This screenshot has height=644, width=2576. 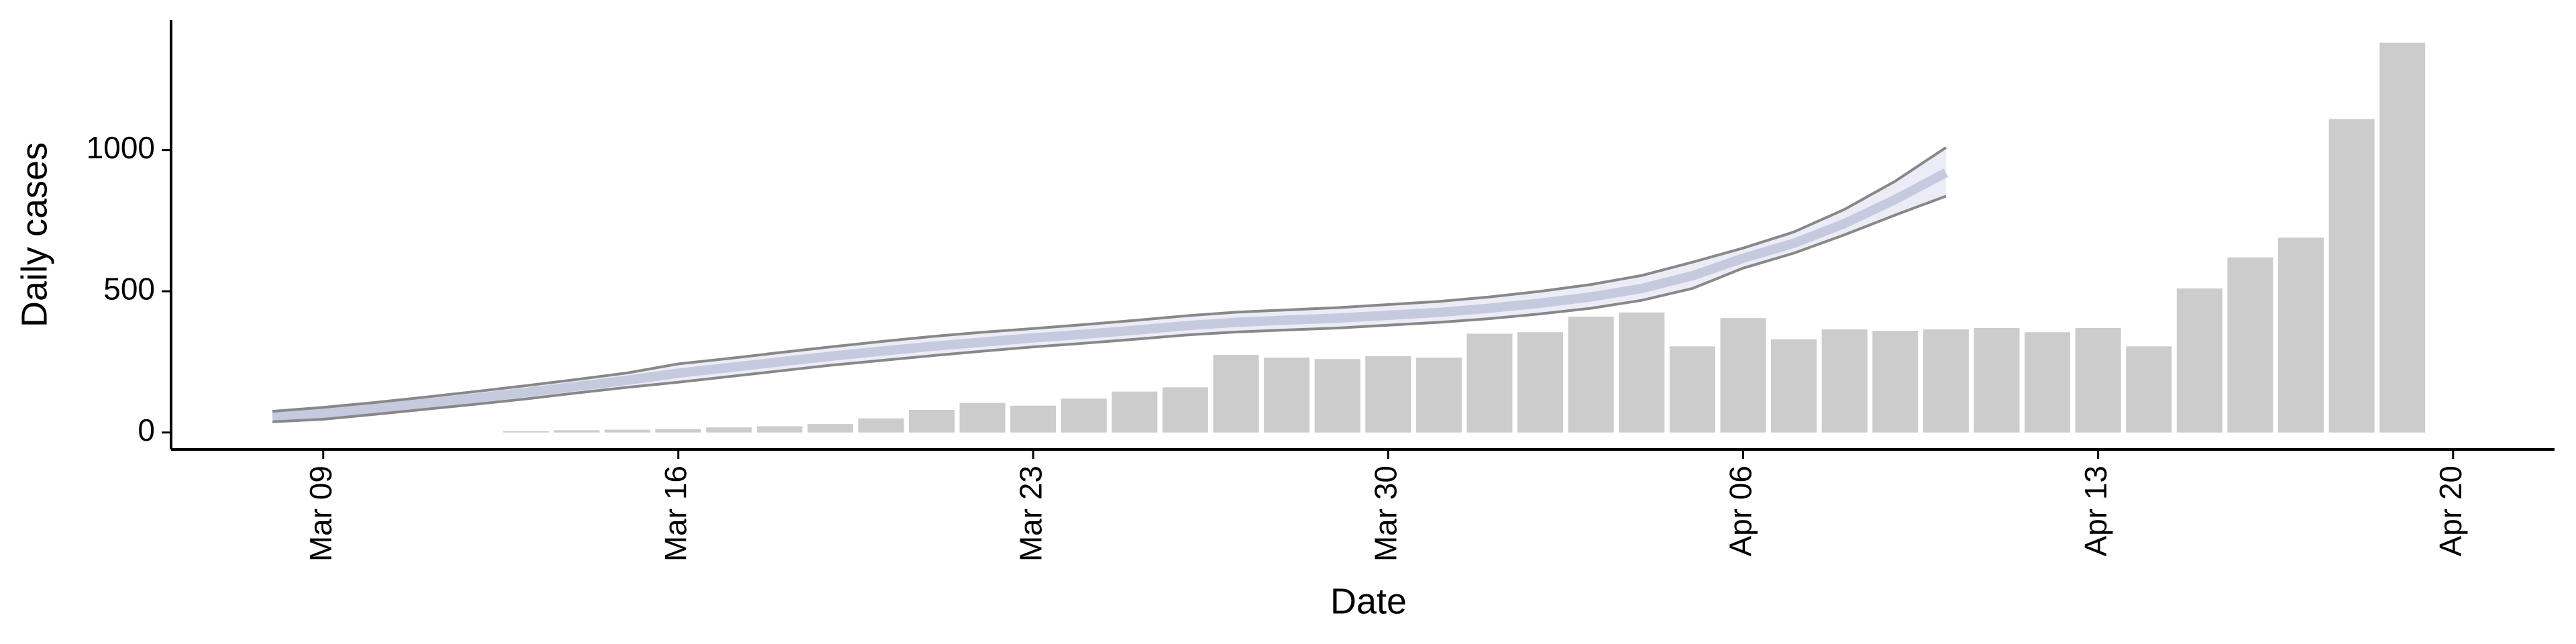 What do you see at coordinates (34, 234) in the screenshot?
I see `y-axis-title: Daily cases` at bounding box center [34, 234].